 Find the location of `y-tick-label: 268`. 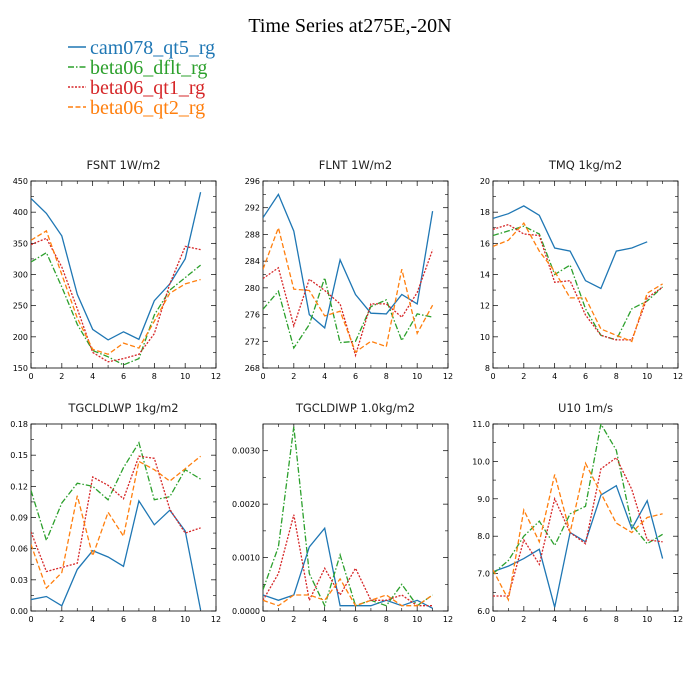

y-tick-label: 268 is located at coordinates (252, 368).